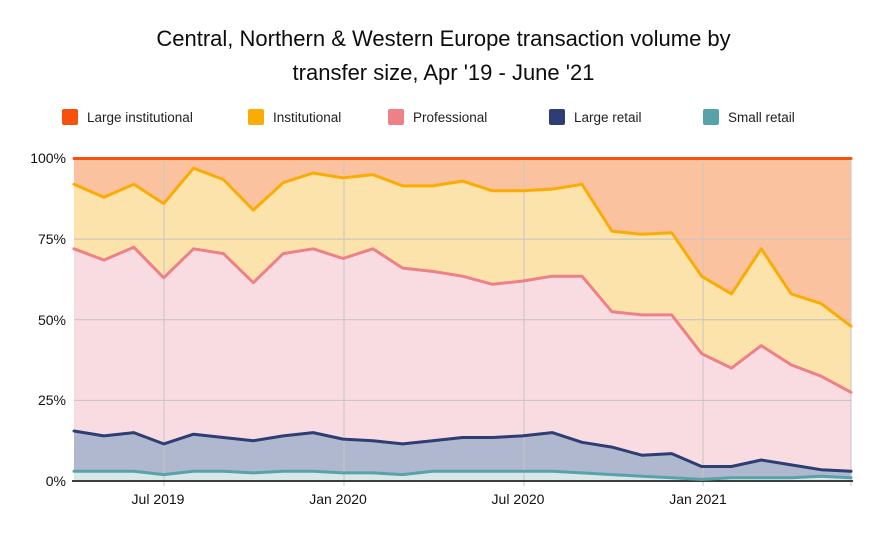  What do you see at coordinates (51, 400) in the screenshot?
I see `y-axis-label-25: 25%` at bounding box center [51, 400].